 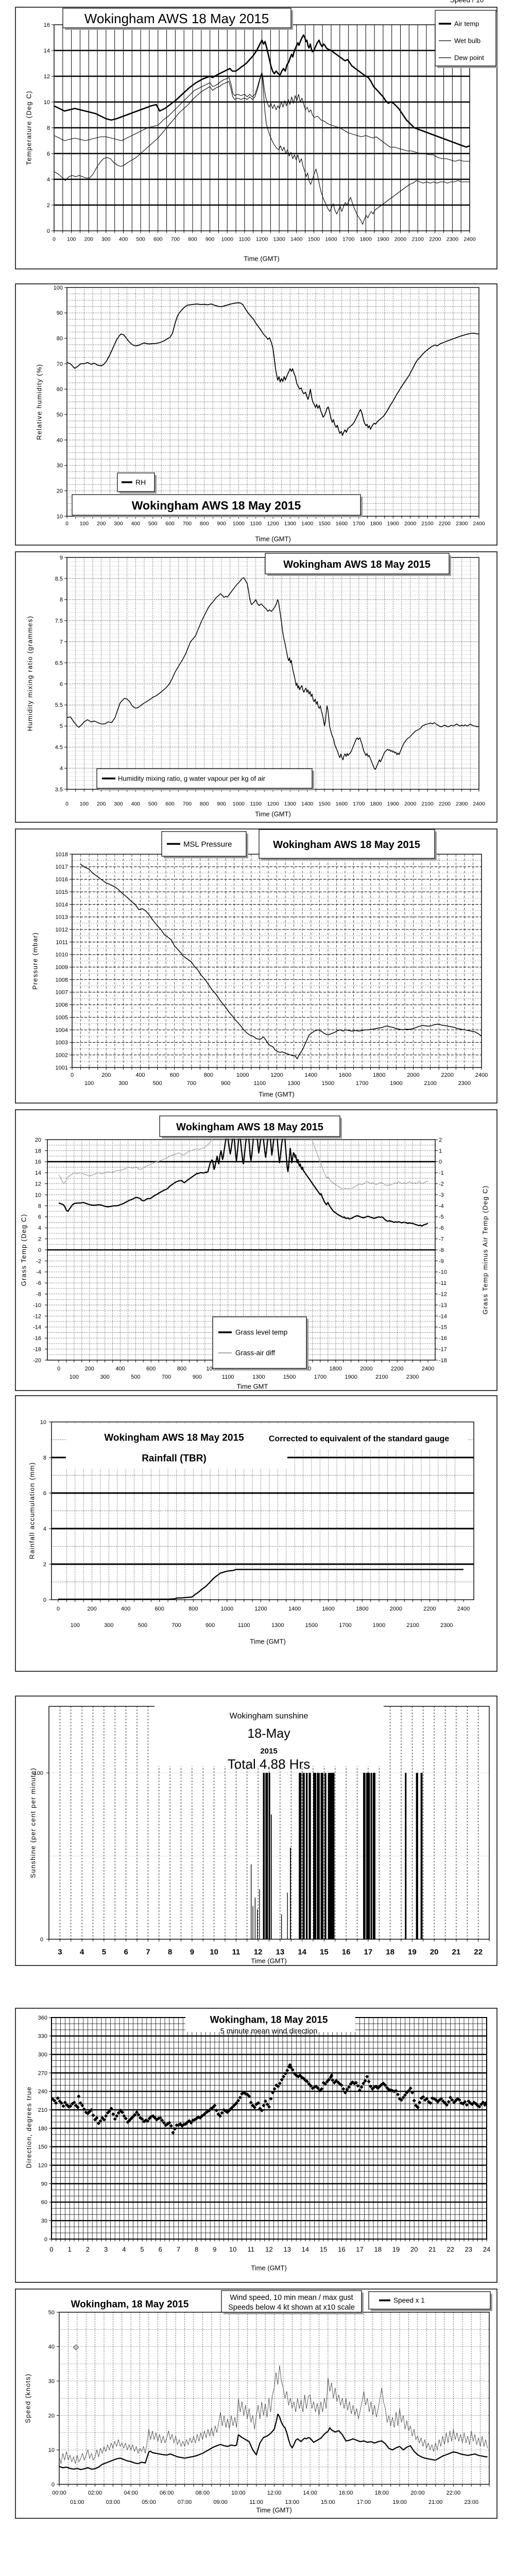 What do you see at coordinates (203, 2493) in the screenshot?
I see `x-tick-label: 08:00` at bounding box center [203, 2493].